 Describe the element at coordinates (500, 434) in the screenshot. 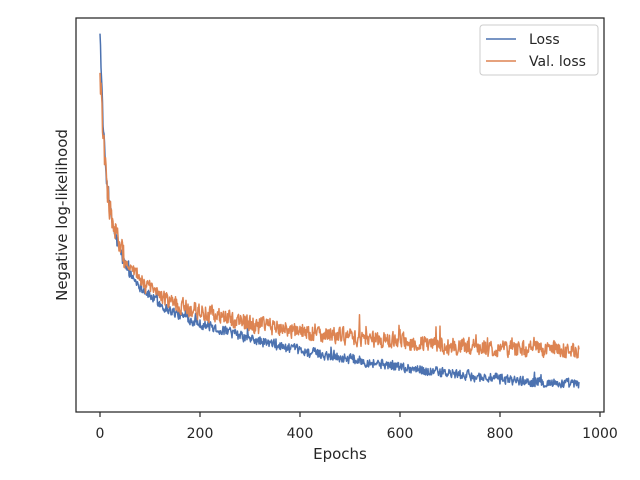

I see `x-tick-label: 800` at that location.